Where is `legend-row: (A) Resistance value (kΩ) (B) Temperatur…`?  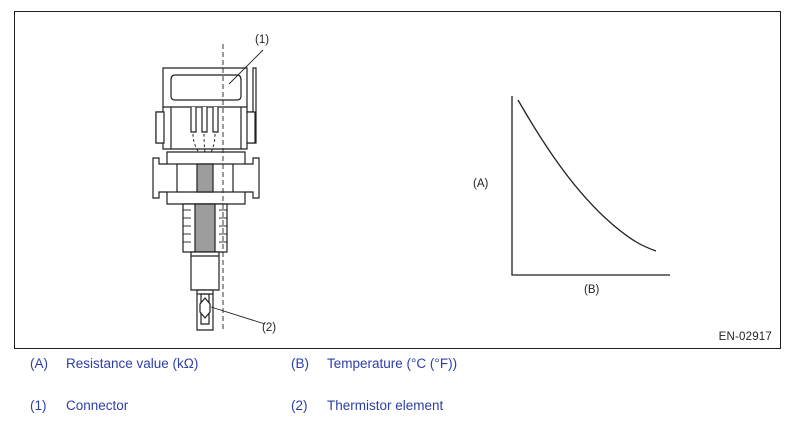 legend-row: (A) Resistance value (kΩ) (B) Temperatur… is located at coordinates (397, 369).